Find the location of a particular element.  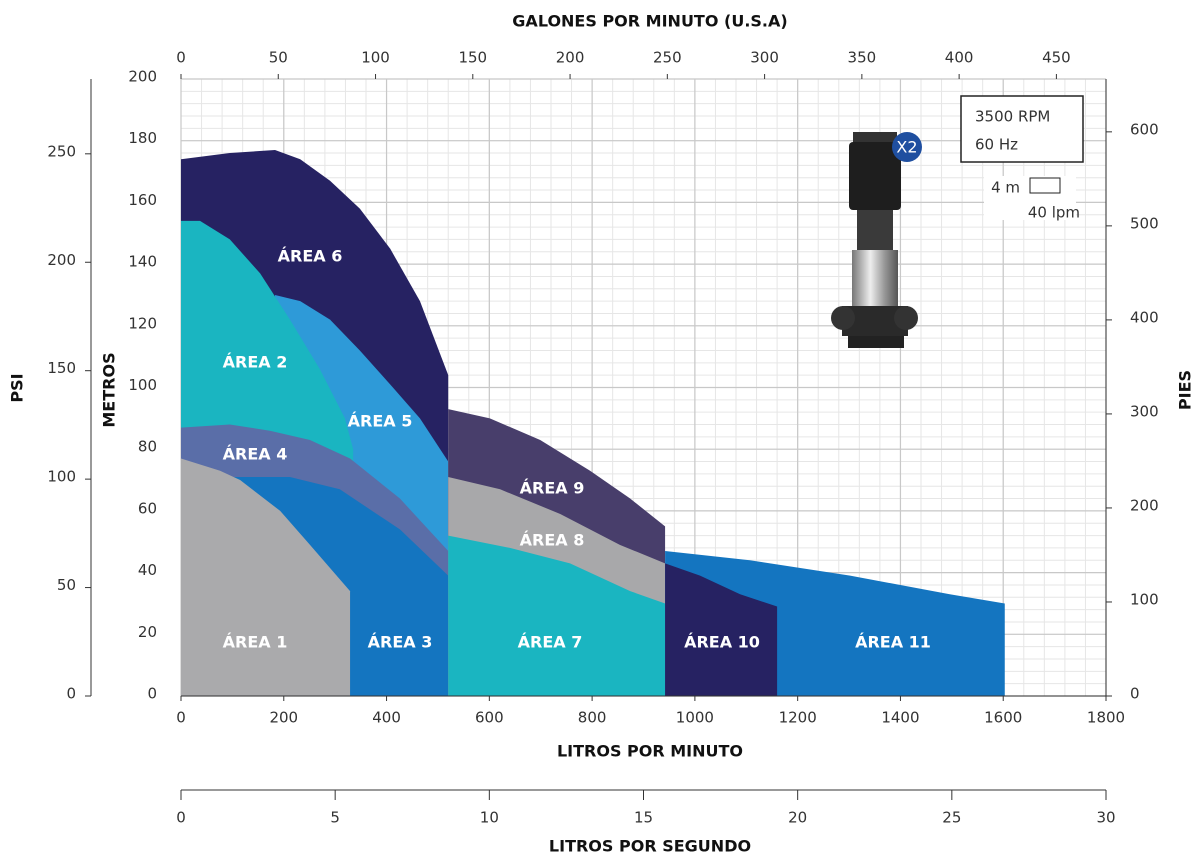

area-label: ÁREA 10 is located at coordinates (722, 642).